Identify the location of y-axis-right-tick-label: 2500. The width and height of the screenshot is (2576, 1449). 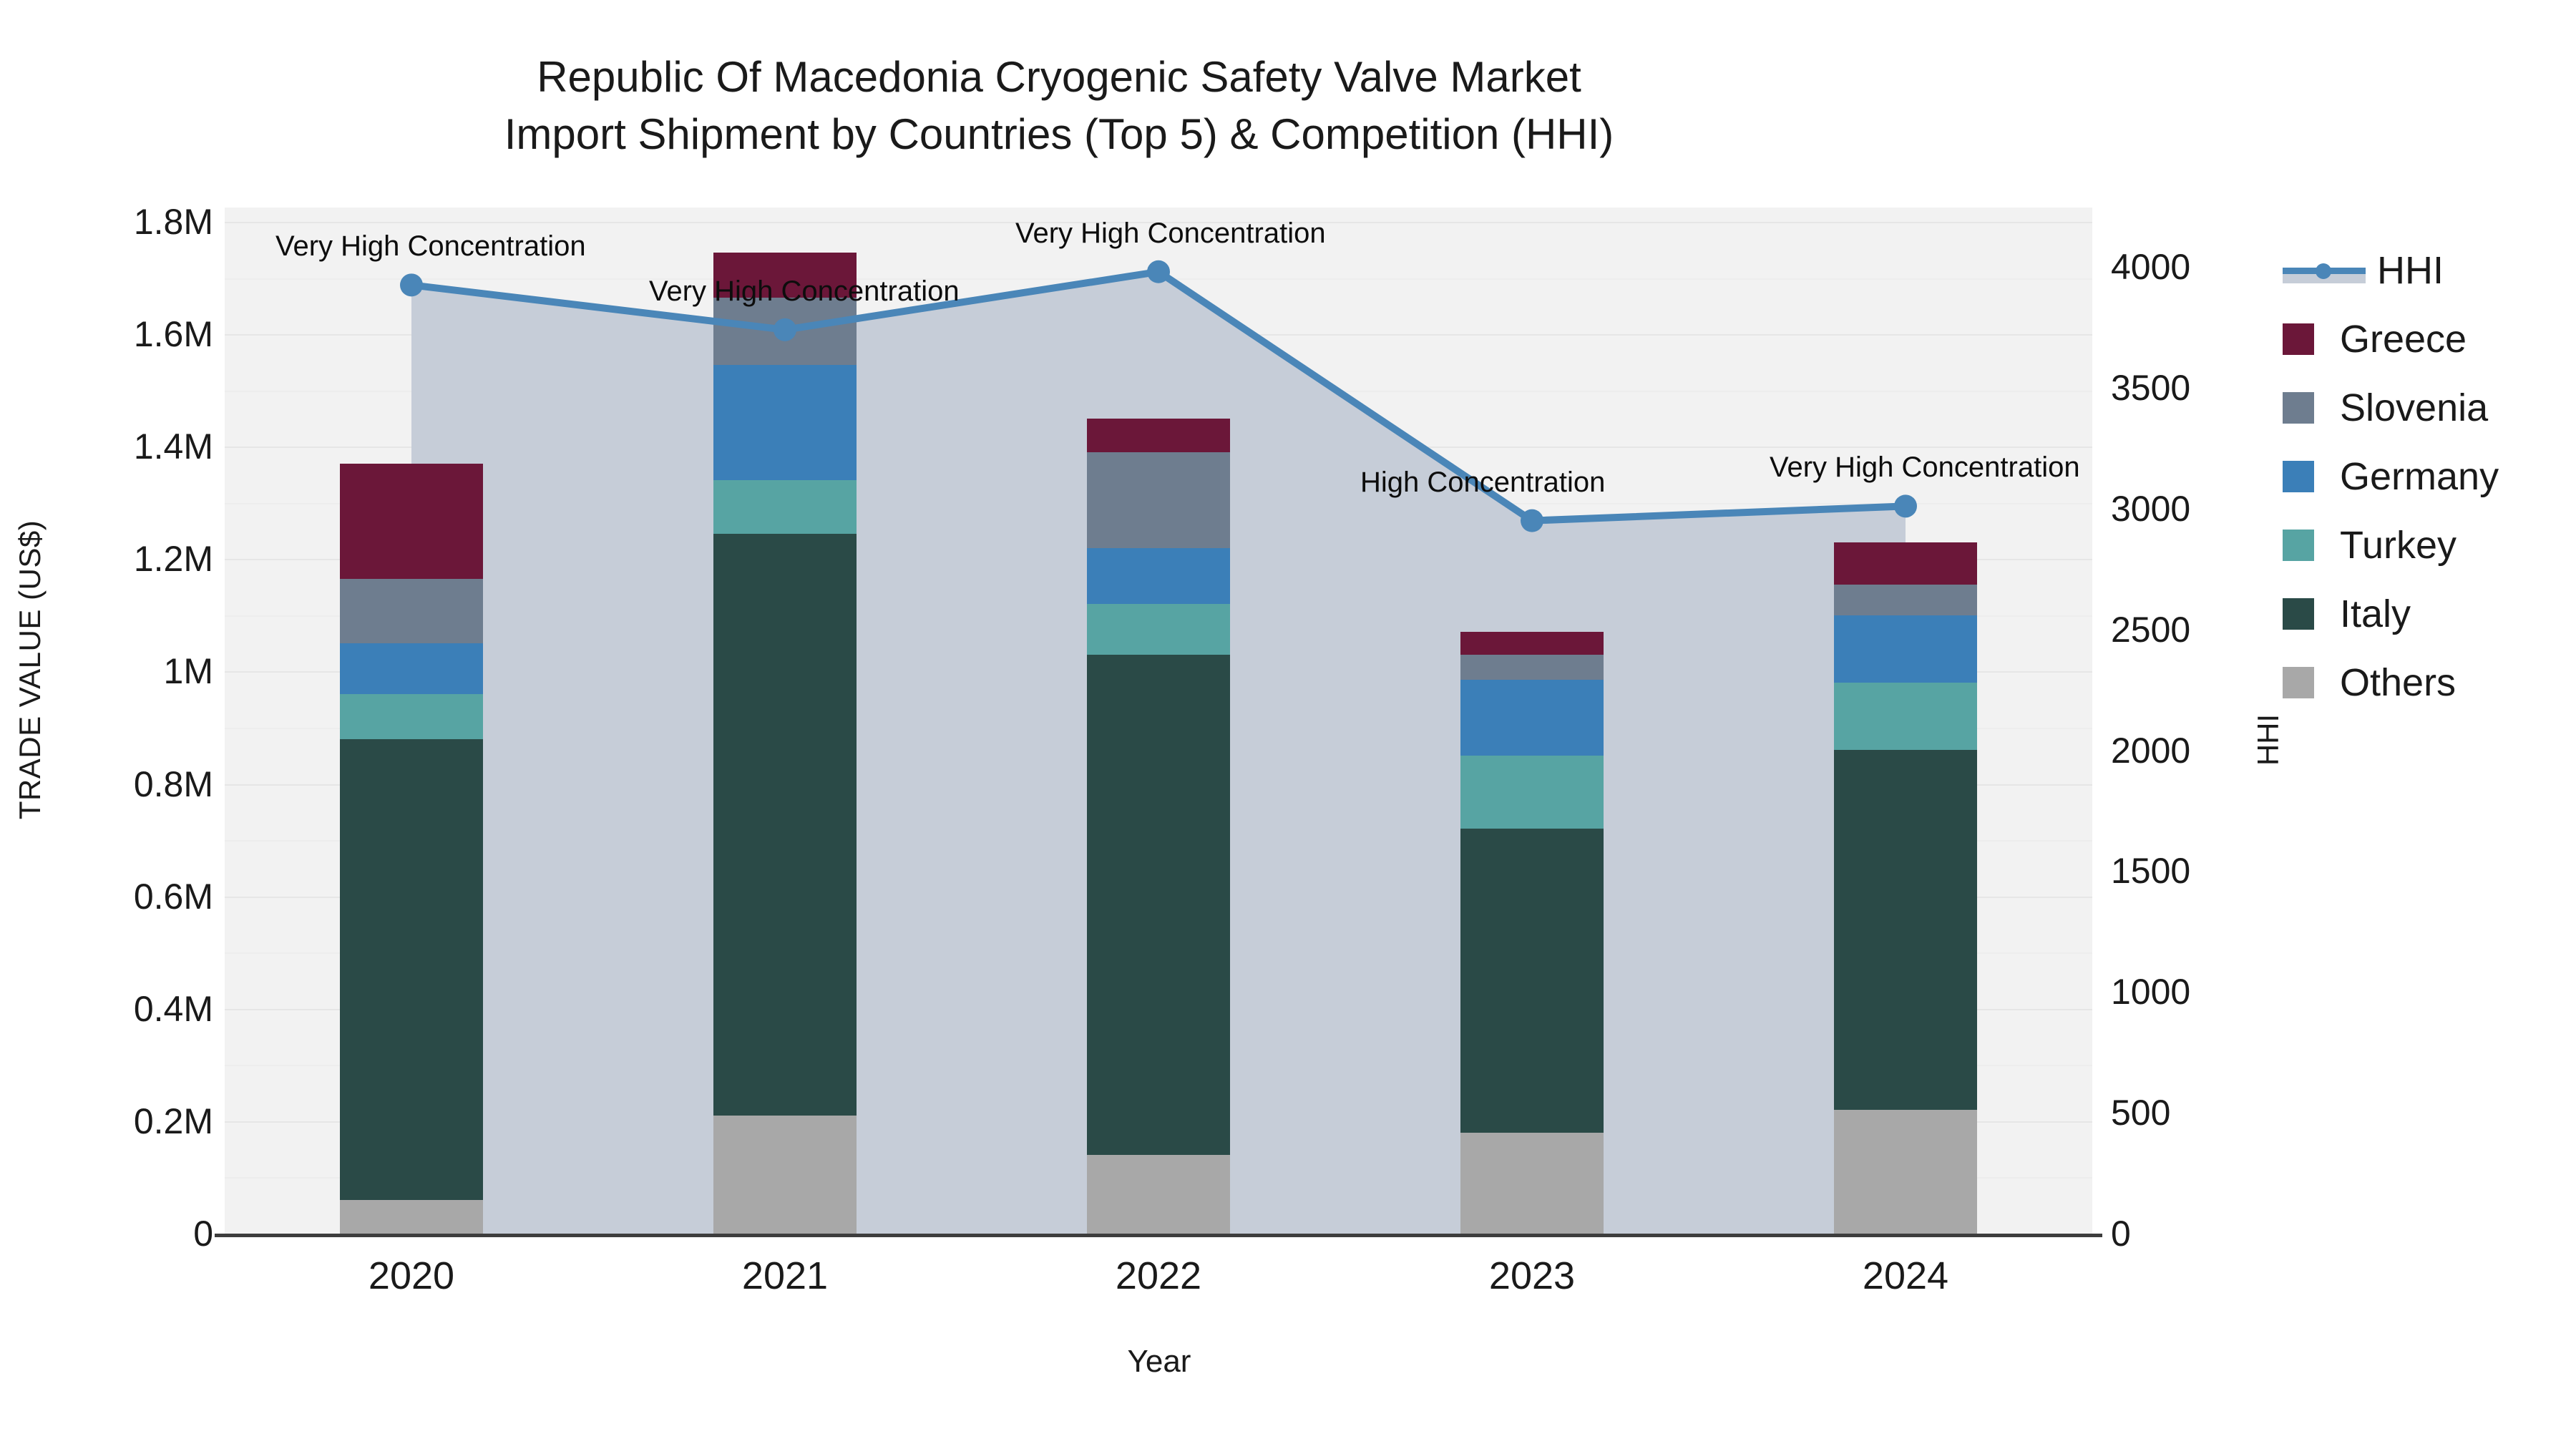
(2151, 629).